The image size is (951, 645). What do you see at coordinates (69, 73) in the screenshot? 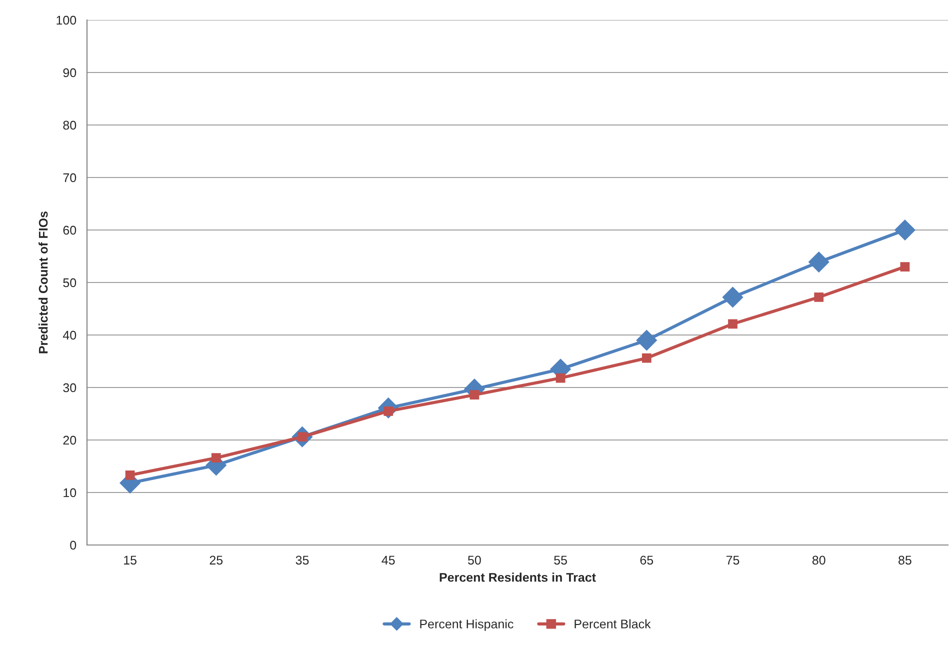
I see `y-tick-label: 90` at bounding box center [69, 73].